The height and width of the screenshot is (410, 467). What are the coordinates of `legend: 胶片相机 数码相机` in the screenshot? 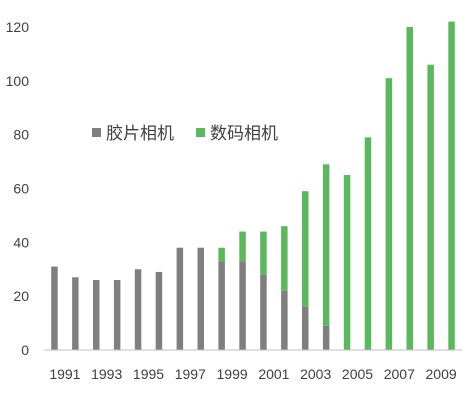 It's located at (185, 134).